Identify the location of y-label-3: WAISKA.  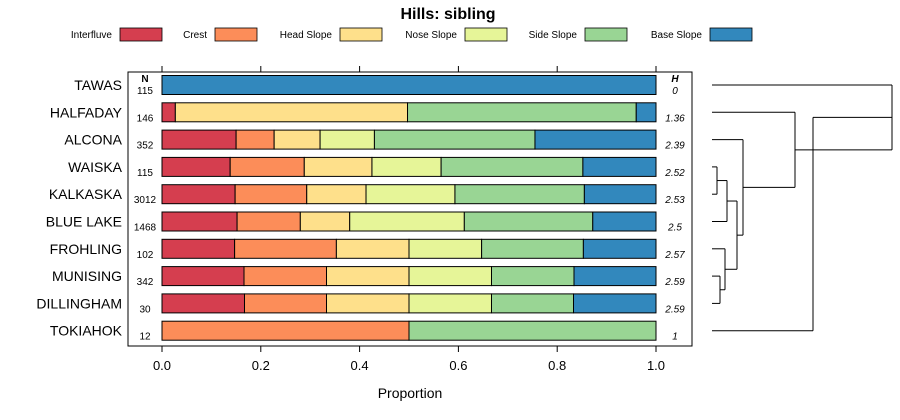
(95, 167).